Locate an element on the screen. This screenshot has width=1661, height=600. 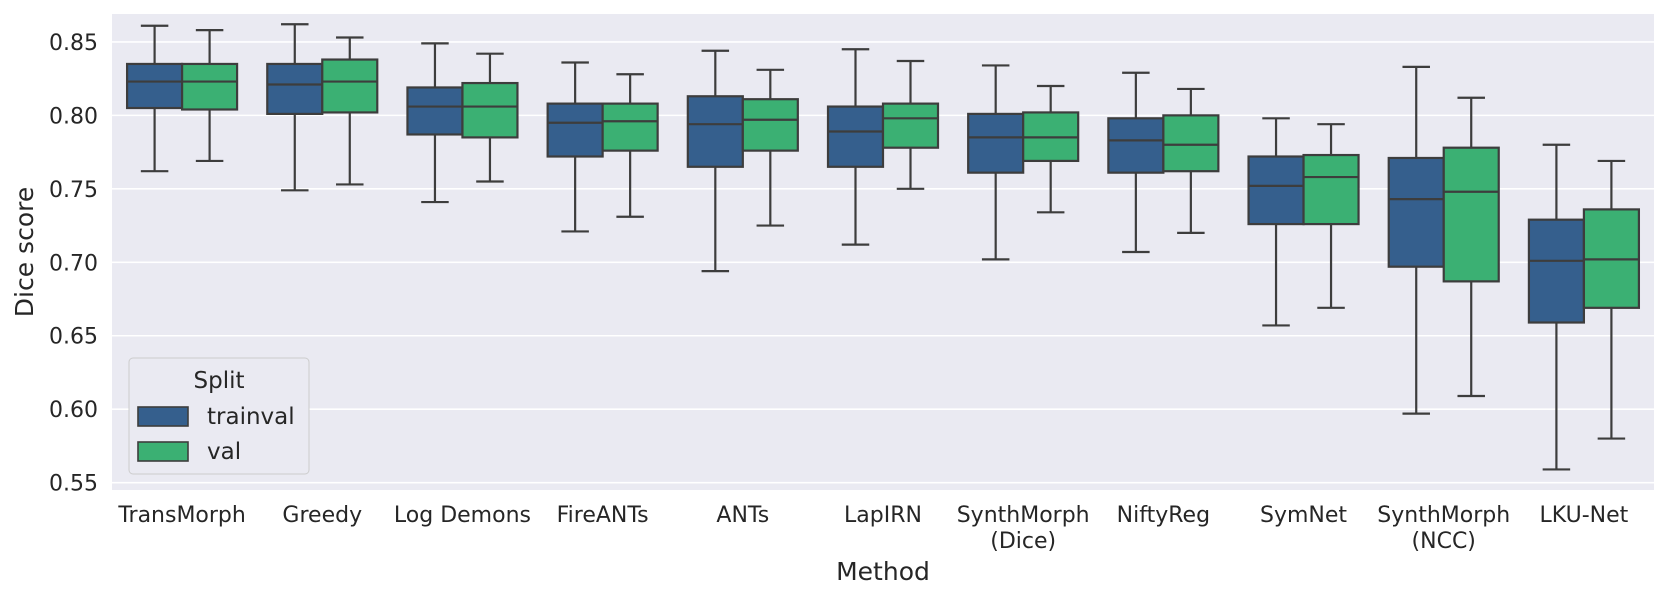
legend-swatch-trainval is located at coordinates (163, 416).